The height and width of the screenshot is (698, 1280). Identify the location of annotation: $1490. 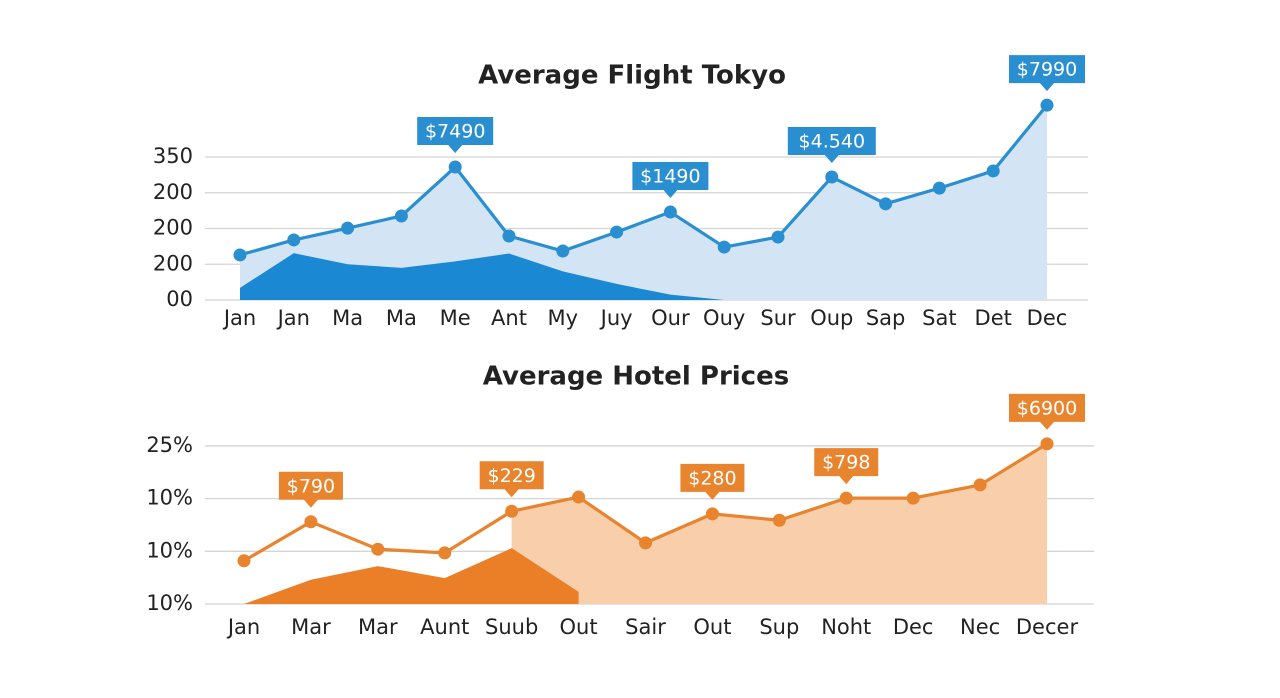
(670, 177).